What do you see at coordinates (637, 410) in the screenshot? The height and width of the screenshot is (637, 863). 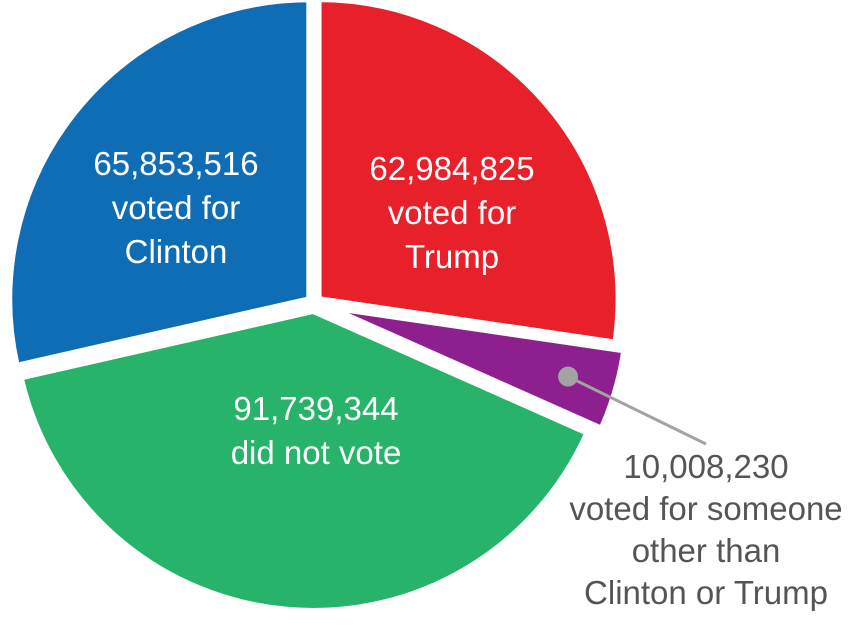 I see `leader-line` at bounding box center [637, 410].